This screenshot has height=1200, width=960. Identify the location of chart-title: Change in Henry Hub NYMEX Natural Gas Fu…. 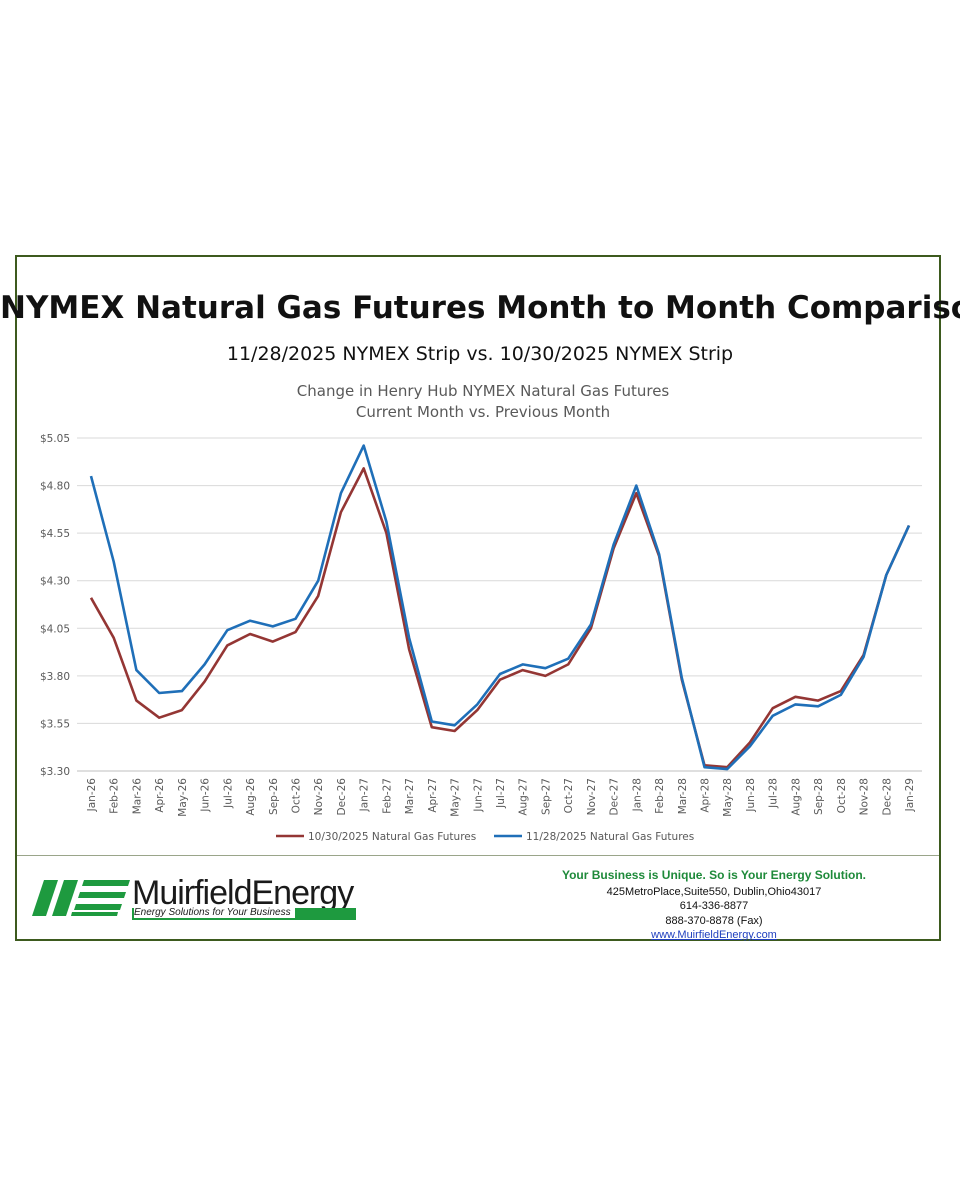
(483, 391).